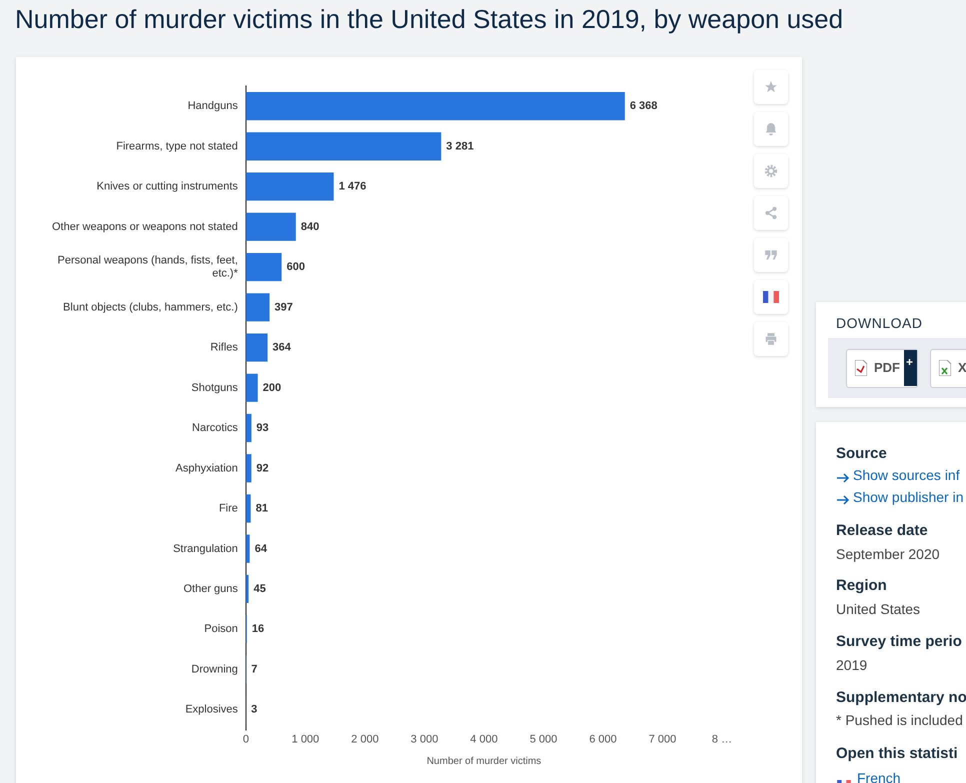 The width and height of the screenshot is (966, 783). Describe the element at coordinates (544, 739) in the screenshot. I see `x-tick-label: 5 000` at that location.